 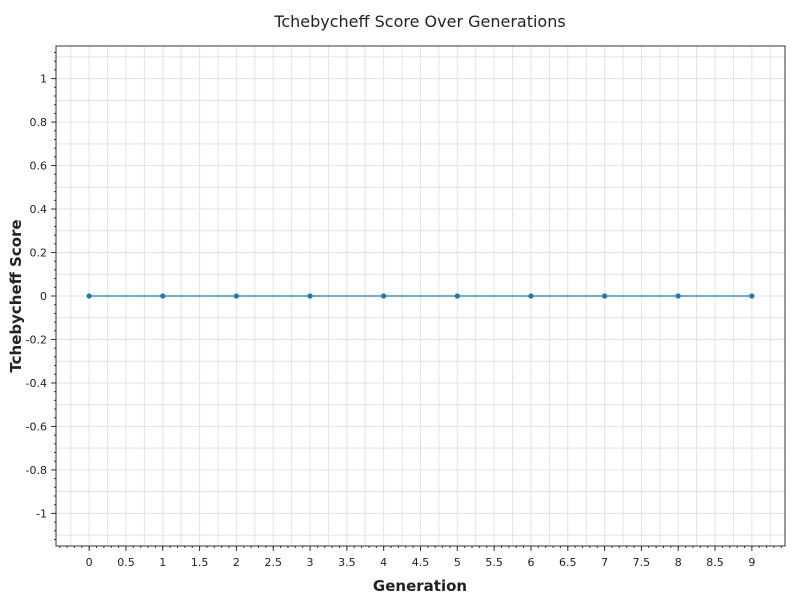 I want to click on y-tick-label: 0.4, so click(x=39, y=209).